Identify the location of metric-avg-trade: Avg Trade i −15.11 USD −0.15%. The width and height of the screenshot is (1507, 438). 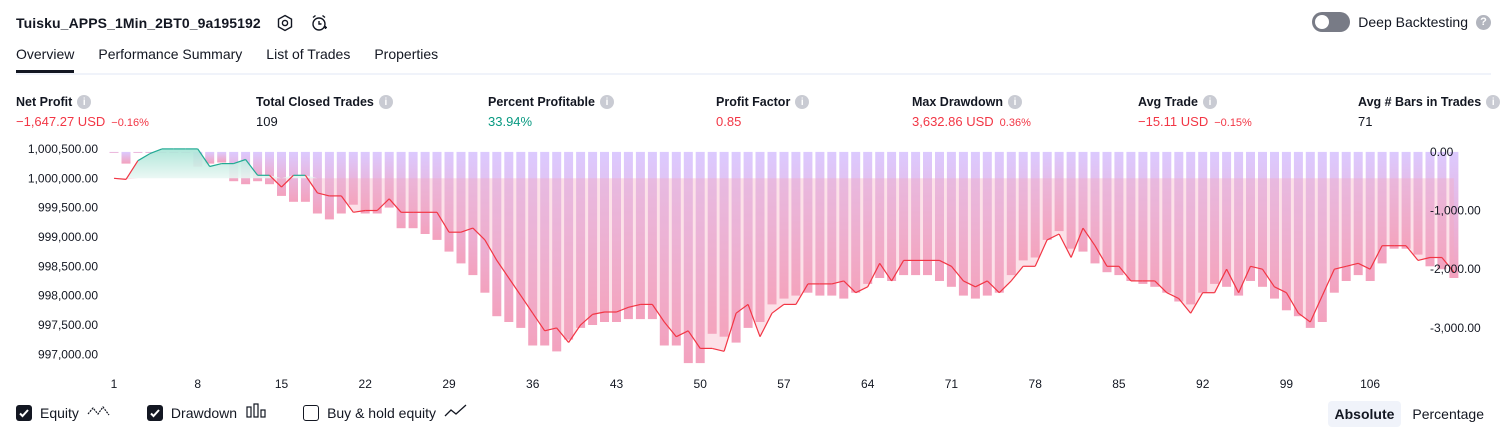
(1195, 111).